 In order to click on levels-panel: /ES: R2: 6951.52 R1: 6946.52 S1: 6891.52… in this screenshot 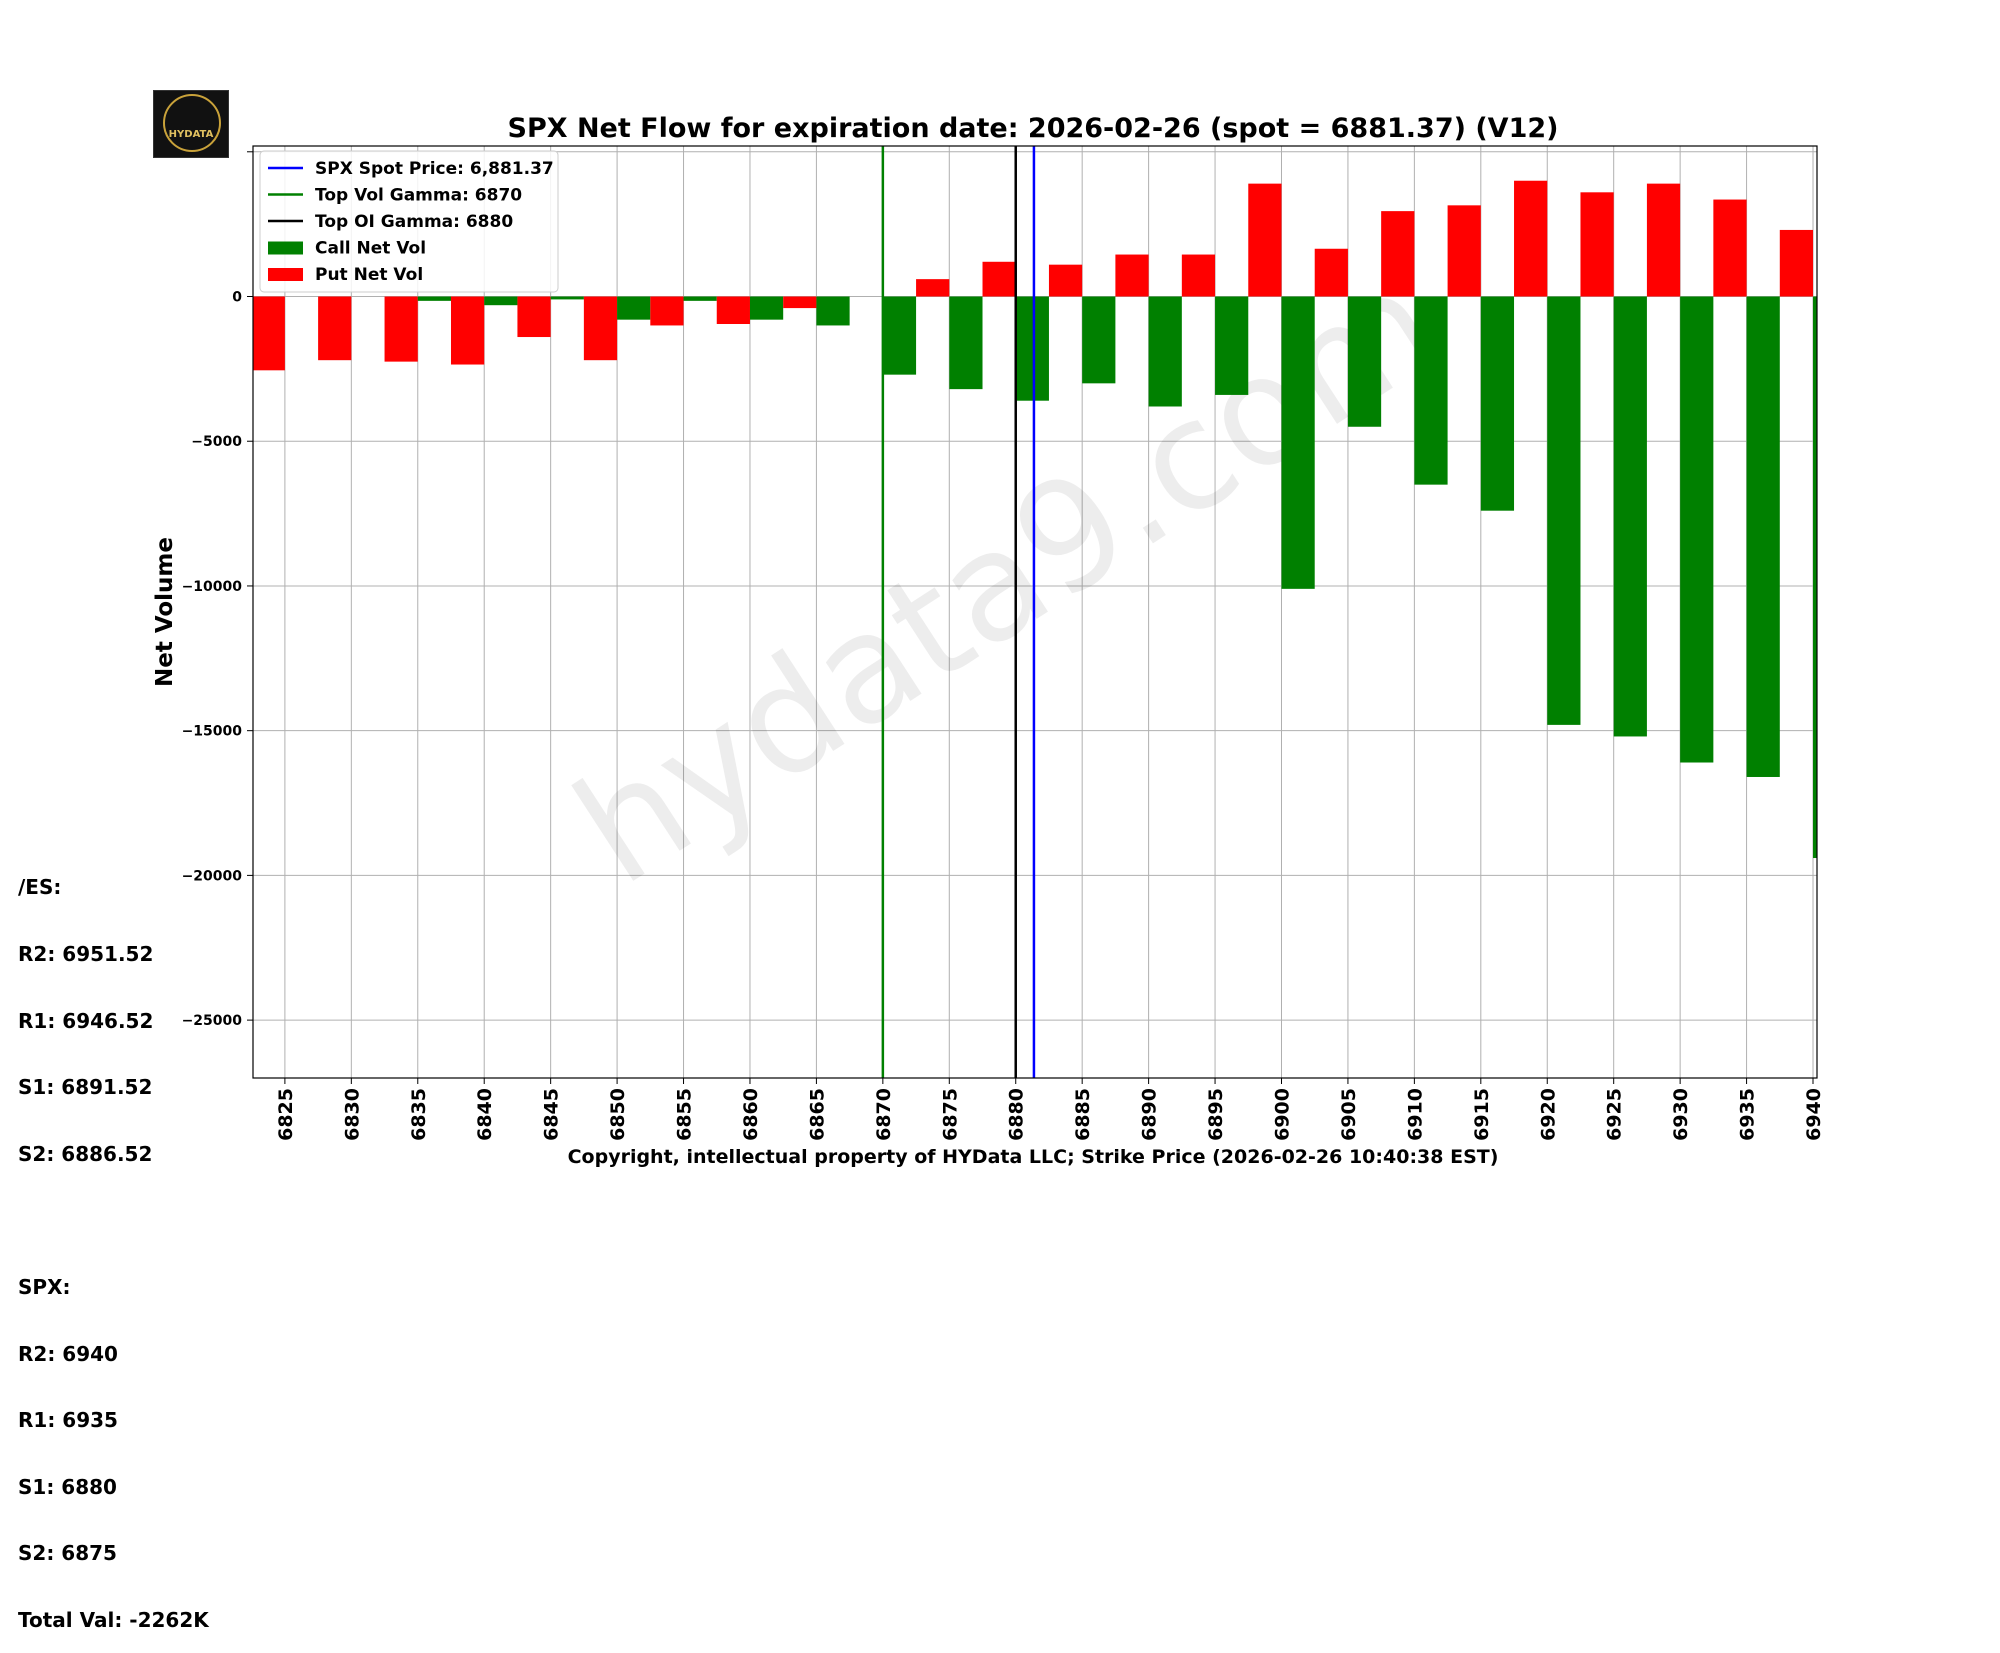, I will do `click(113, 1242)`.